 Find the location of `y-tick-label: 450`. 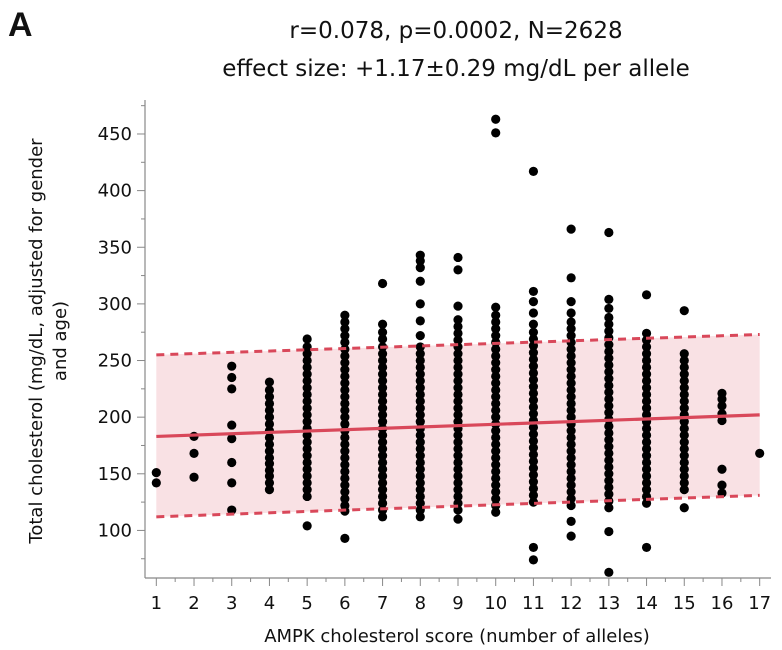

y-tick-label: 450 is located at coordinates (115, 134).